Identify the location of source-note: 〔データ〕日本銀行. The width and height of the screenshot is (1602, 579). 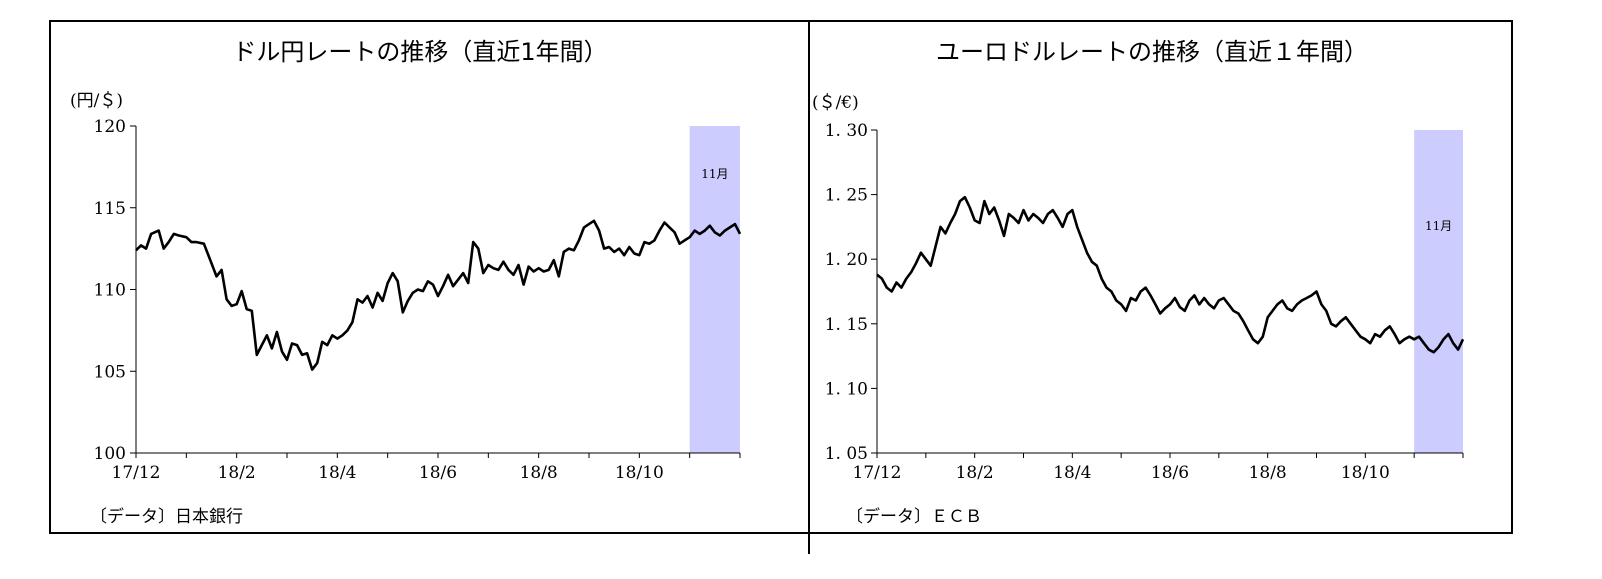
(166, 516).